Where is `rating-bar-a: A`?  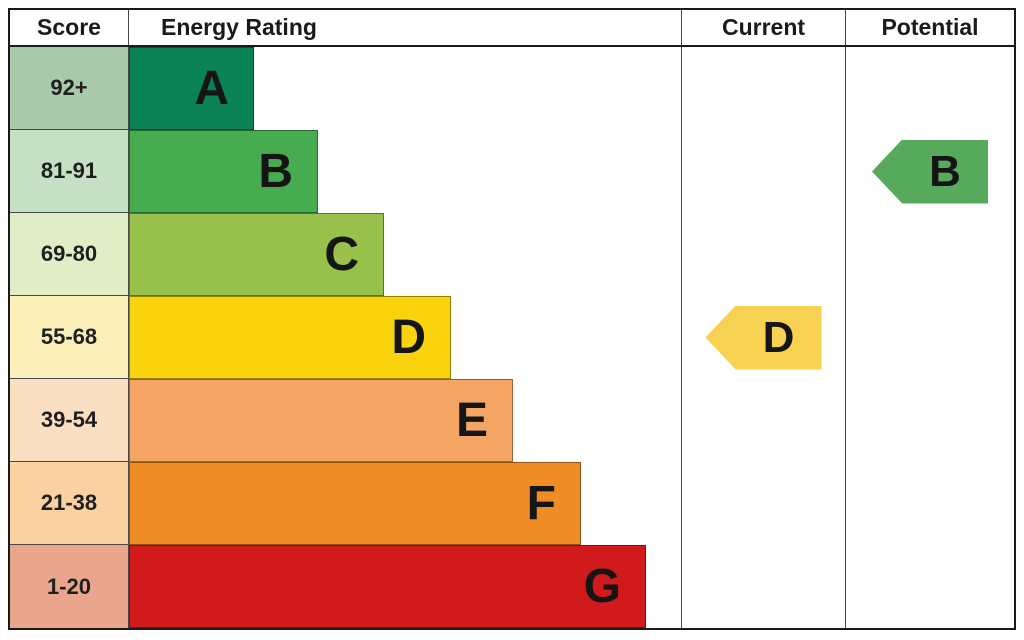 rating-bar-a: A is located at coordinates (191, 88).